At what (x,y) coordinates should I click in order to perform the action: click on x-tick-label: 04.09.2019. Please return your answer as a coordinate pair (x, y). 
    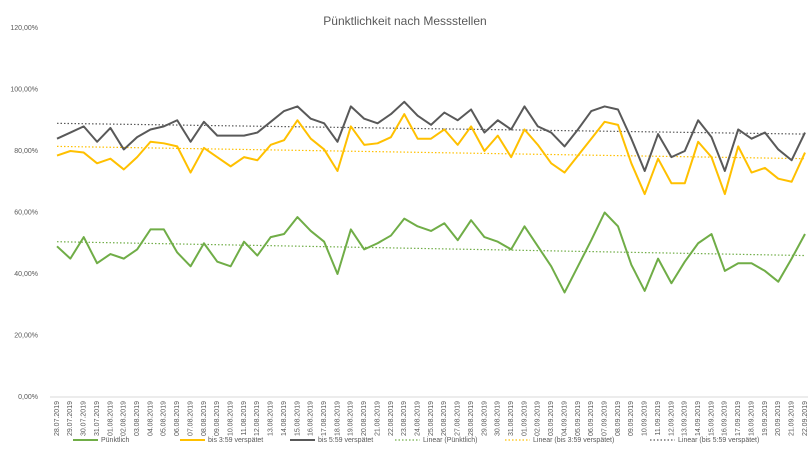
    Looking at the image, I should click on (564, 418).